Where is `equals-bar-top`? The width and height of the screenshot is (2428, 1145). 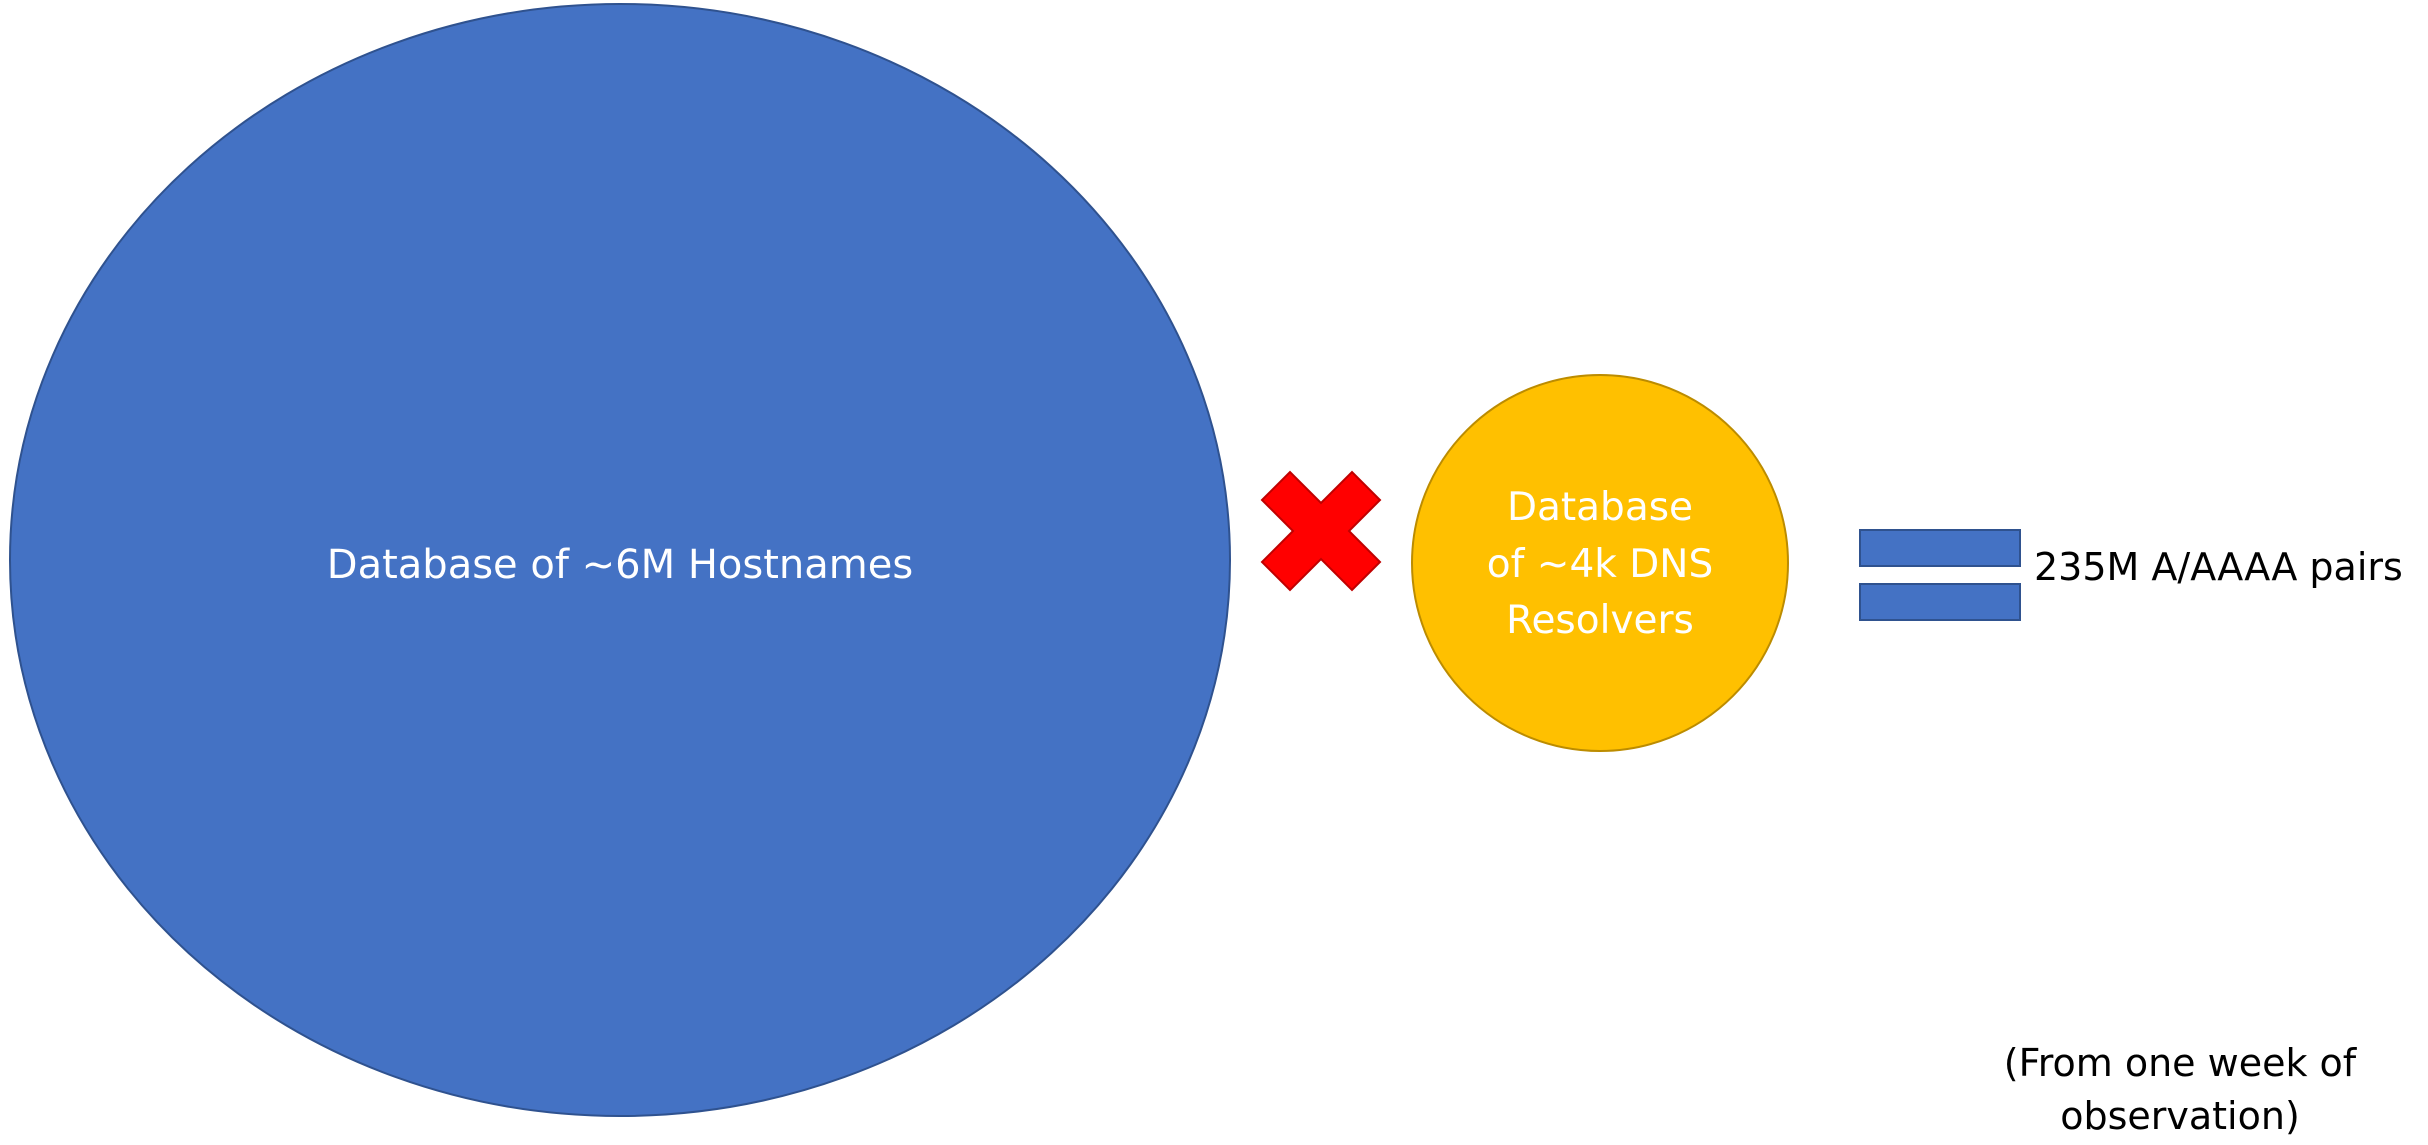 equals-bar-top is located at coordinates (1940, 548).